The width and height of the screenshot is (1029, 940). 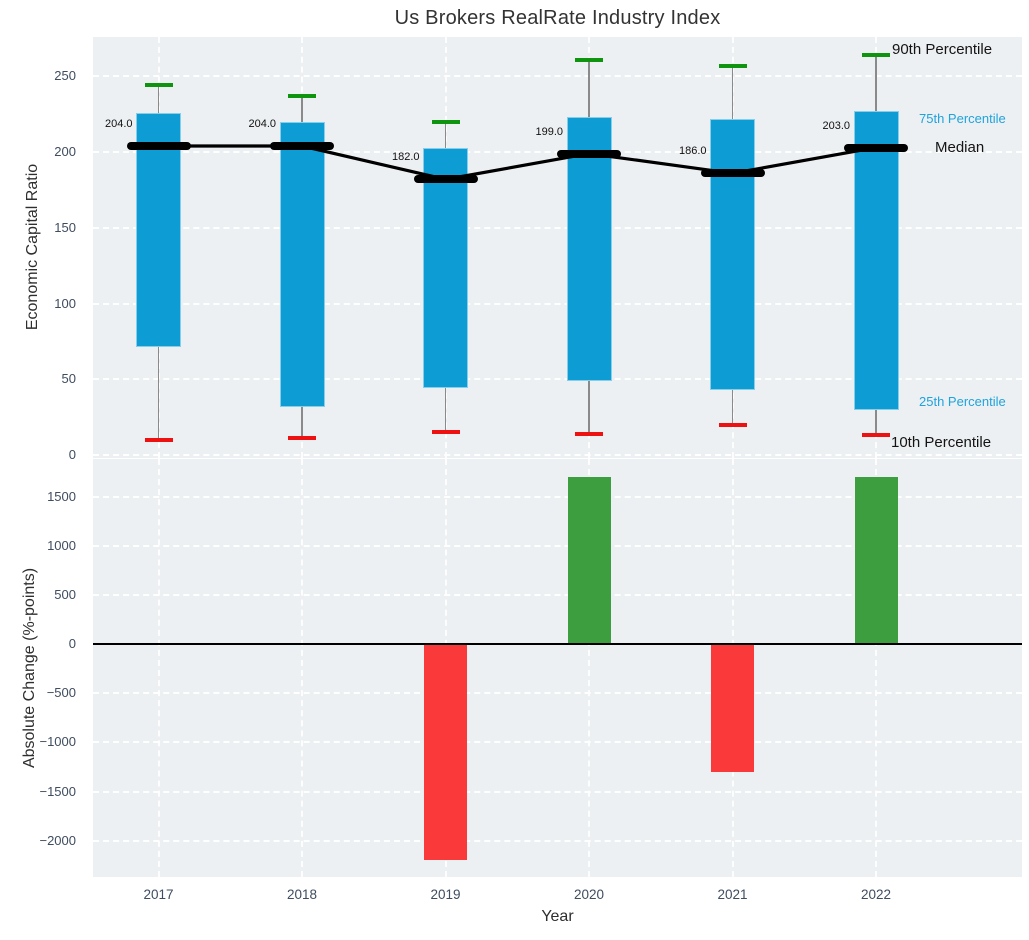 I want to click on x-tick-label: 2017, so click(x=158, y=894).